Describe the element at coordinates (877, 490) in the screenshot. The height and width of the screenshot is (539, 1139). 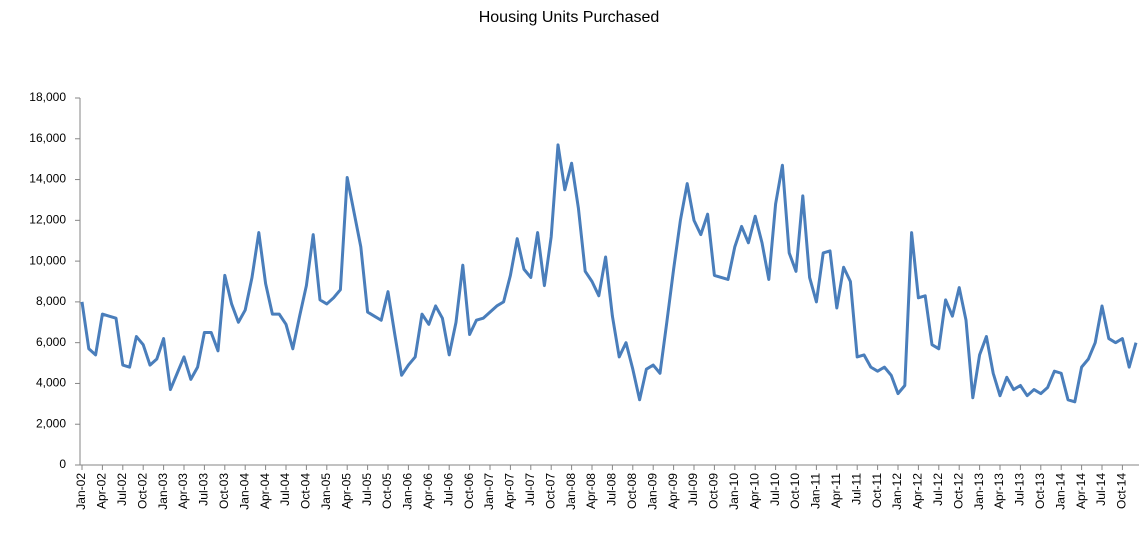
I see `x-tick-label: Oct-11` at that location.